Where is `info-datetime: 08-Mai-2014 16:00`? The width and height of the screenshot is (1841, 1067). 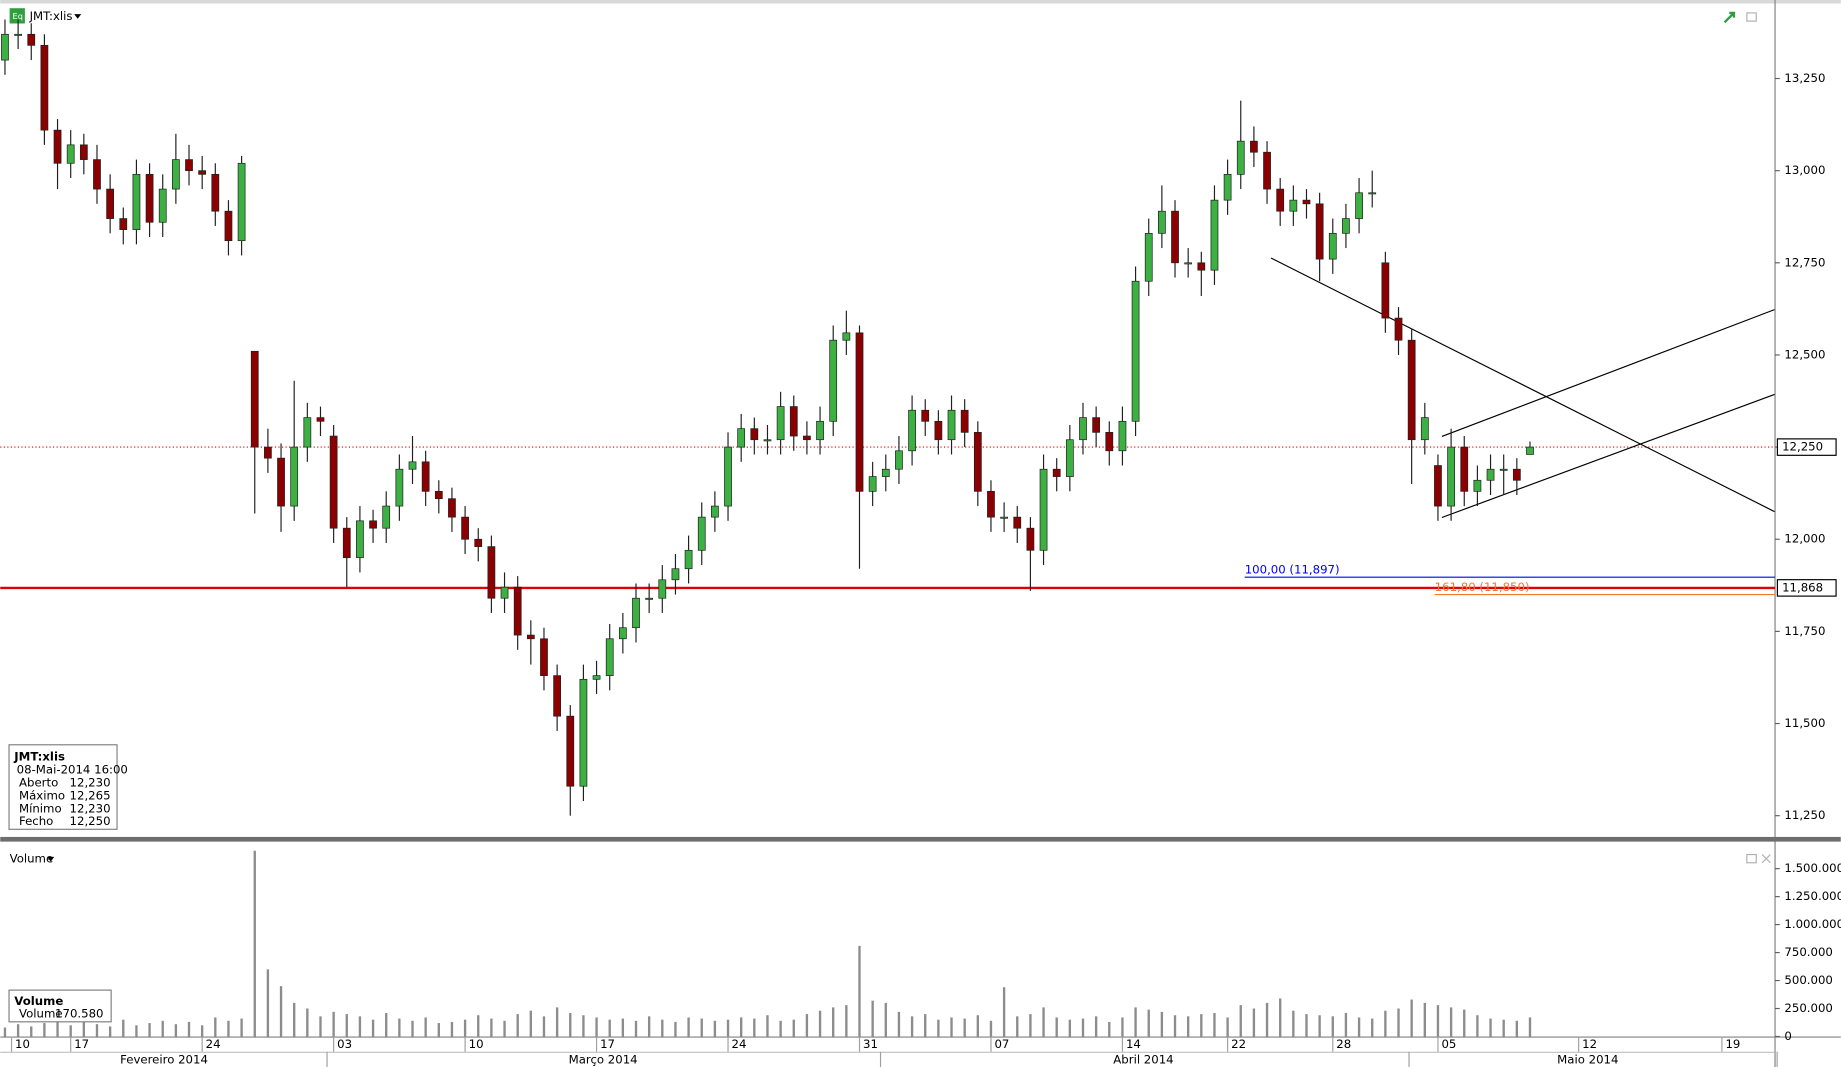 info-datetime: 08-Mai-2014 16:00 is located at coordinates (72, 770).